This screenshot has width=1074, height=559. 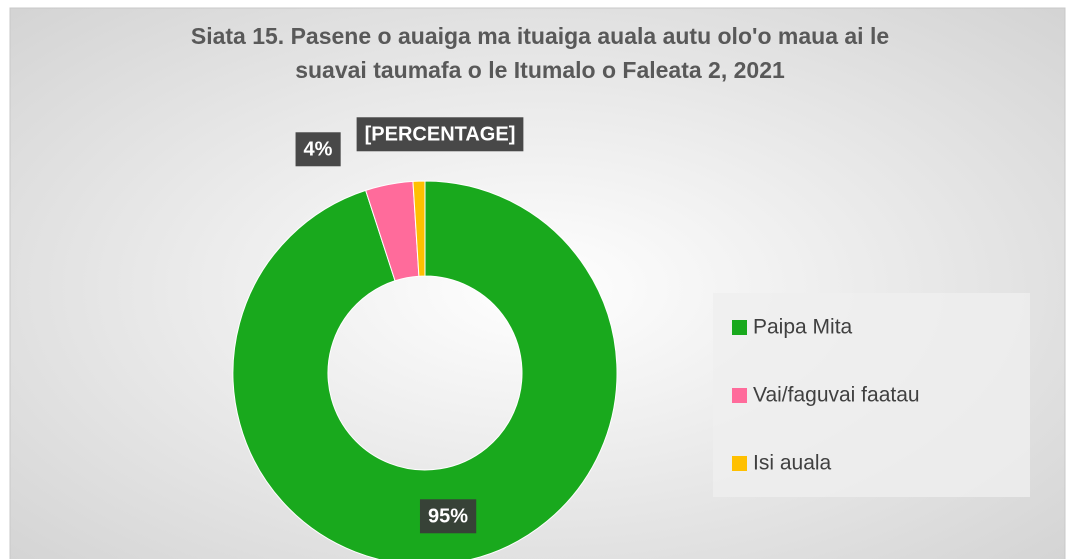 I want to click on data-label-group: 95%, so click(x=448, y=516).